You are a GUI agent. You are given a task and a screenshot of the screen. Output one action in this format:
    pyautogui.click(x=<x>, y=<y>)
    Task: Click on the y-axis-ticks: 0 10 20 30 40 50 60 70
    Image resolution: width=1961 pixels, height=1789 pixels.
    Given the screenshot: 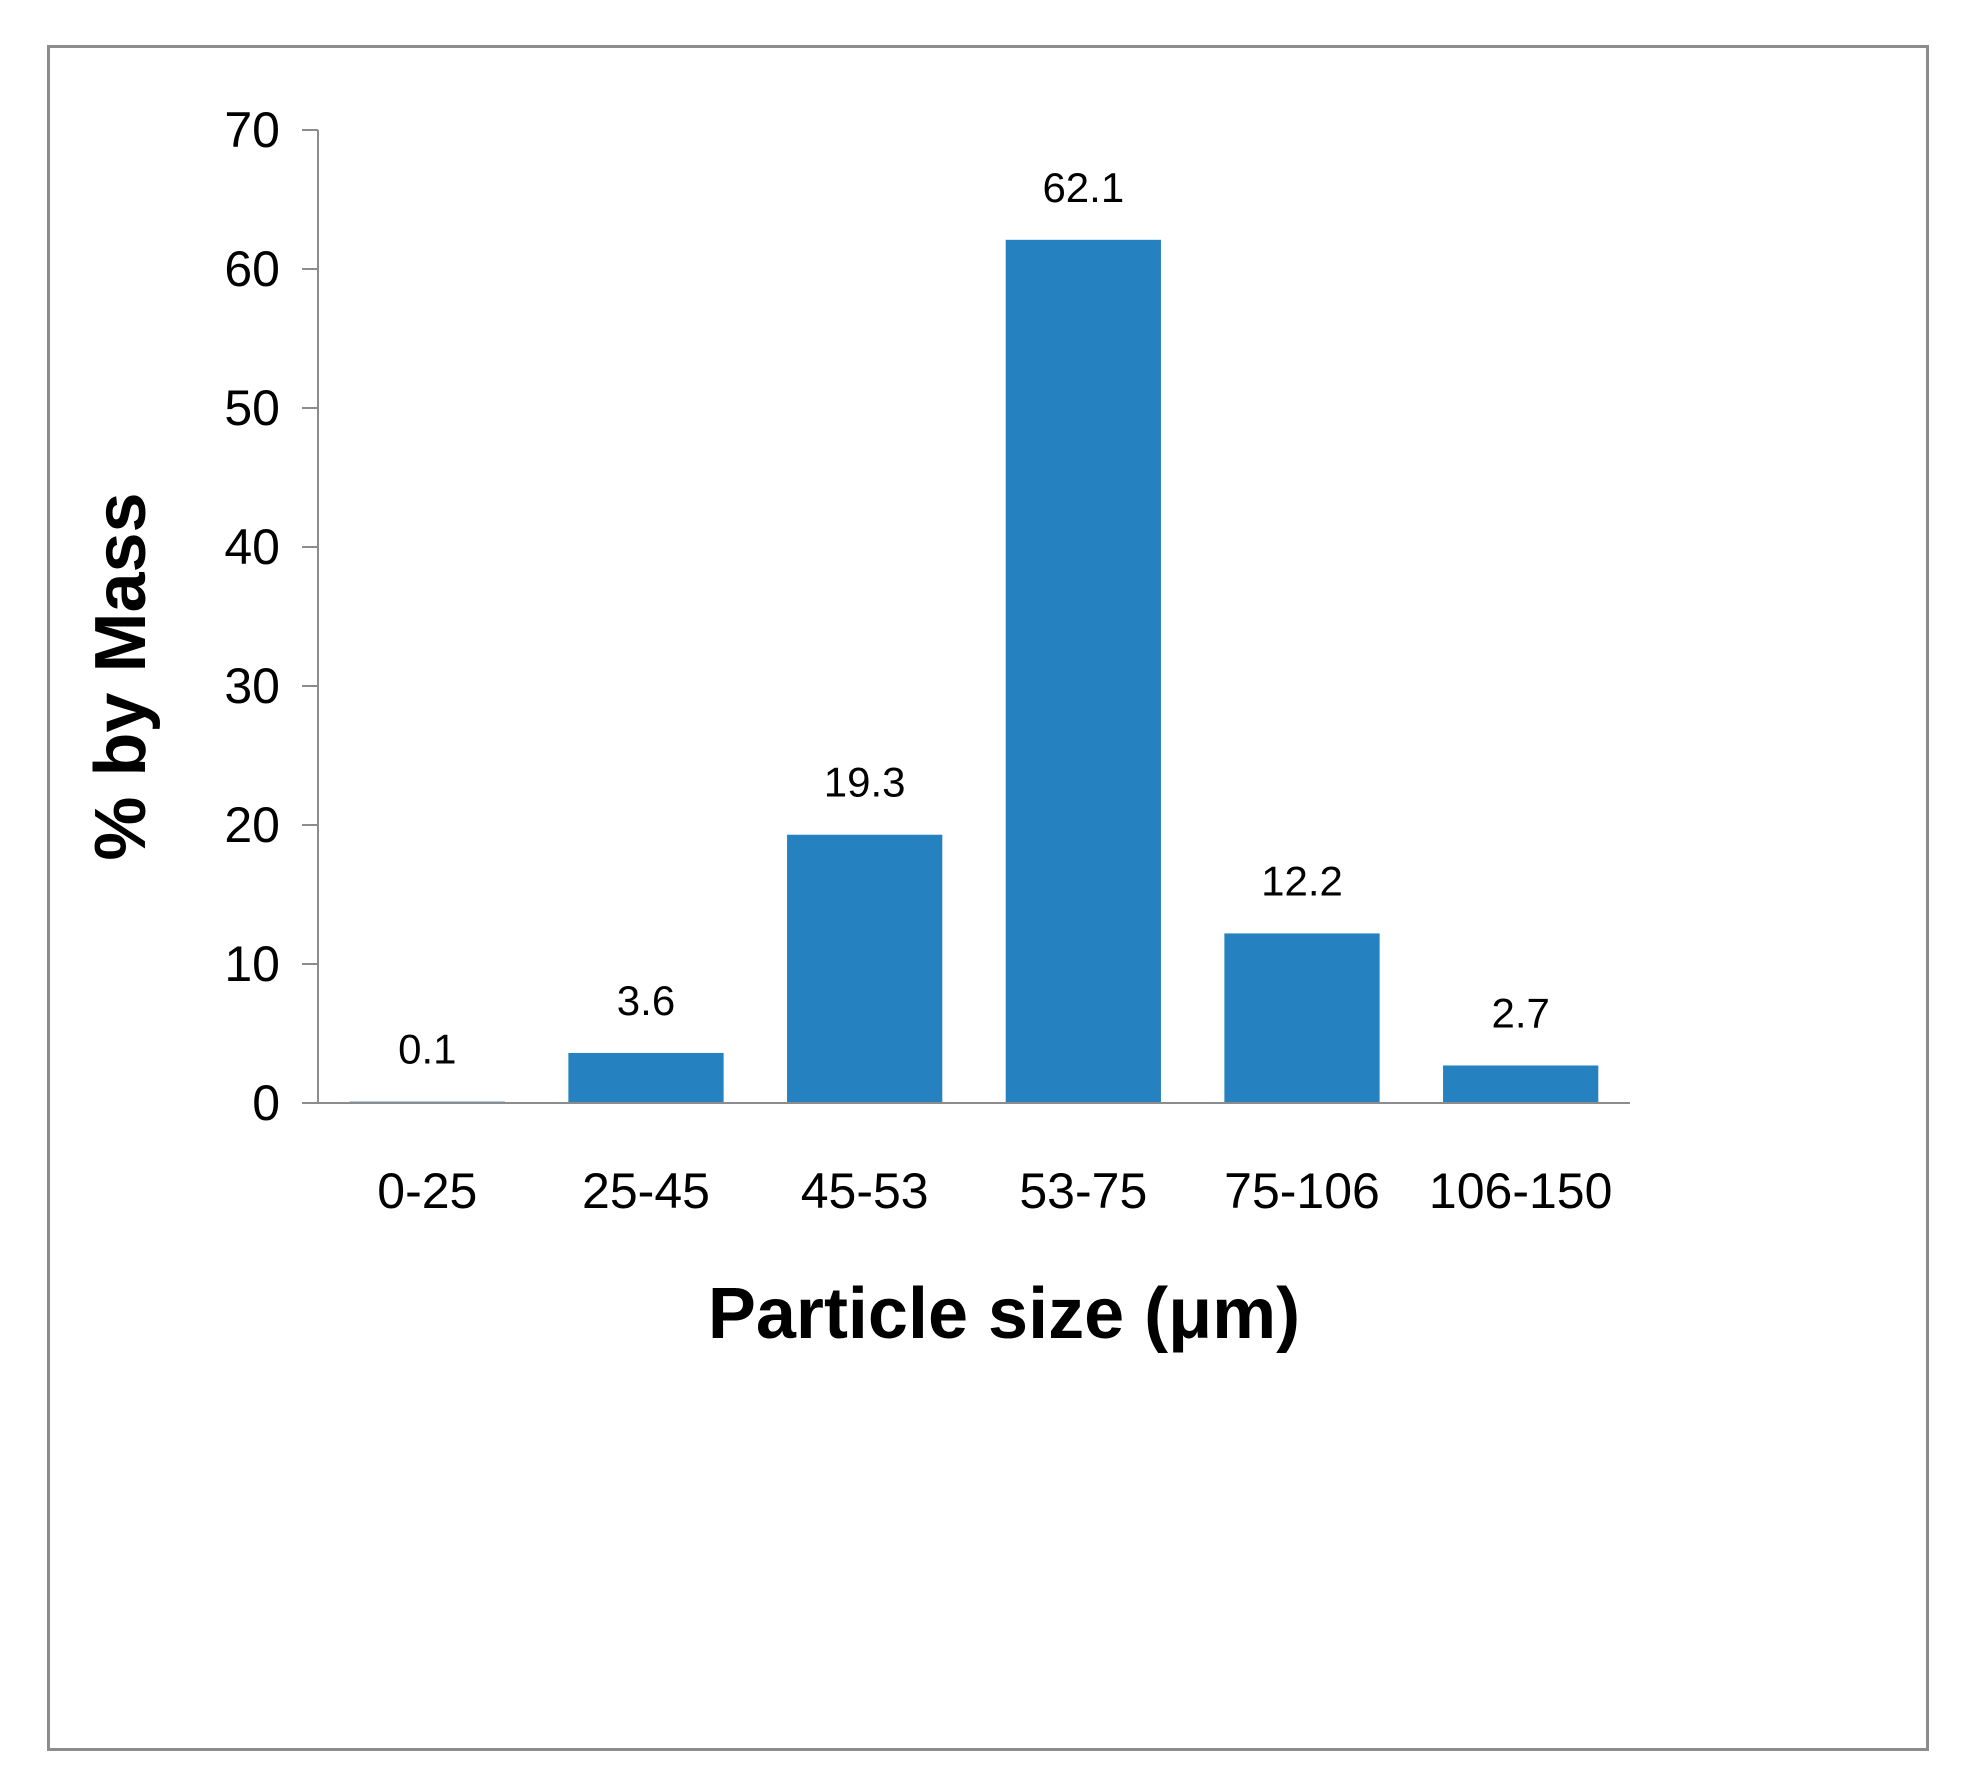 What is the action you would take?
    pyautogui.click(x=271, y=616)
    